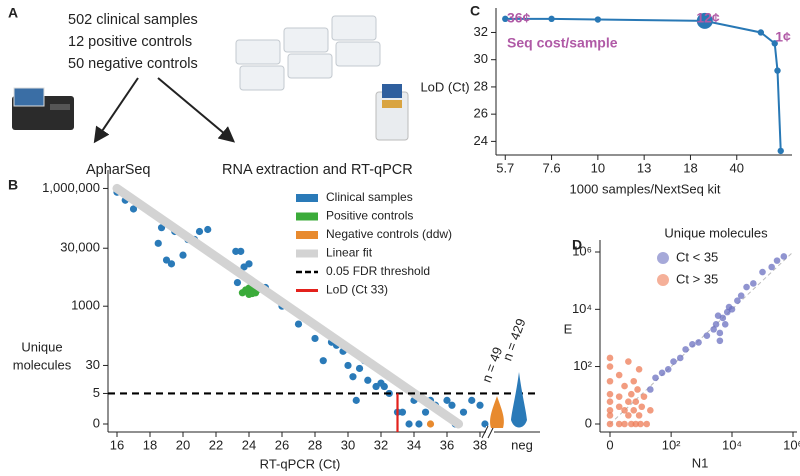 Image resolution: width=800 pixels, height=476 pixels. I want to click on panel-label: A, so click(13, 13).